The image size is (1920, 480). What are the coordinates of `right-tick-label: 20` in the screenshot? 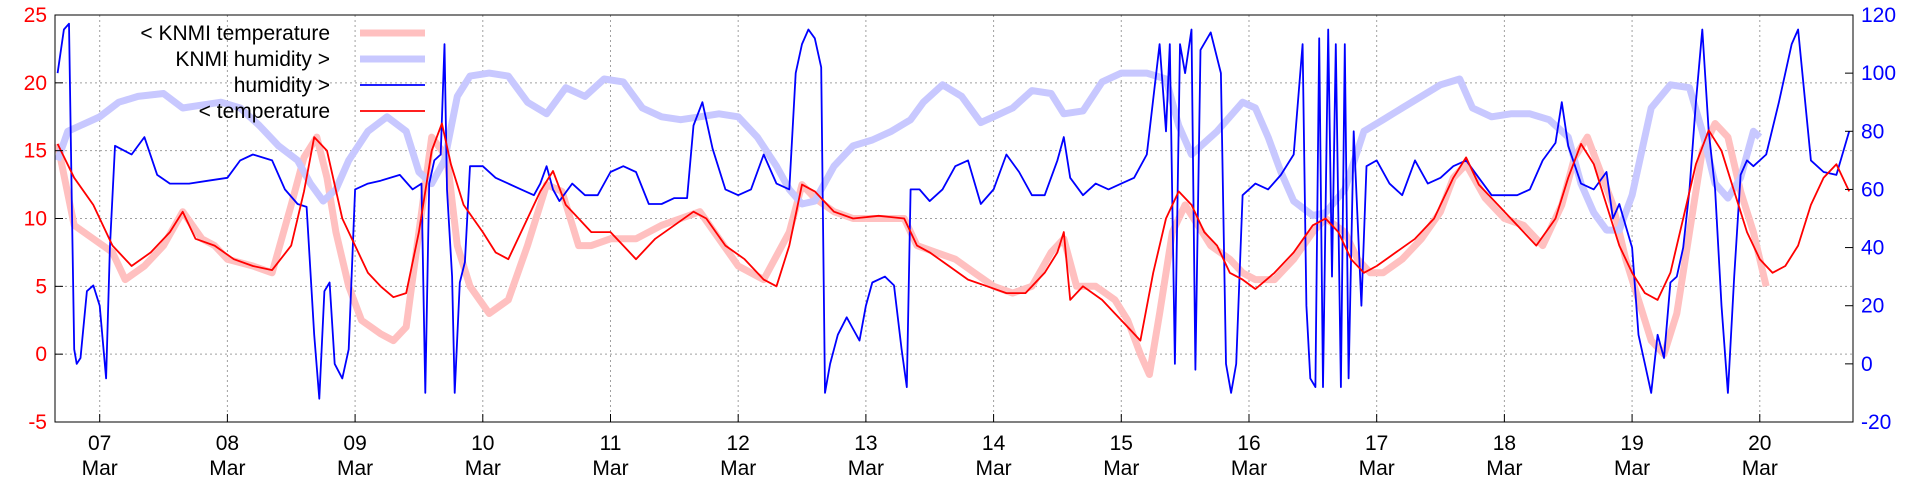 It's located at (1872, 306).